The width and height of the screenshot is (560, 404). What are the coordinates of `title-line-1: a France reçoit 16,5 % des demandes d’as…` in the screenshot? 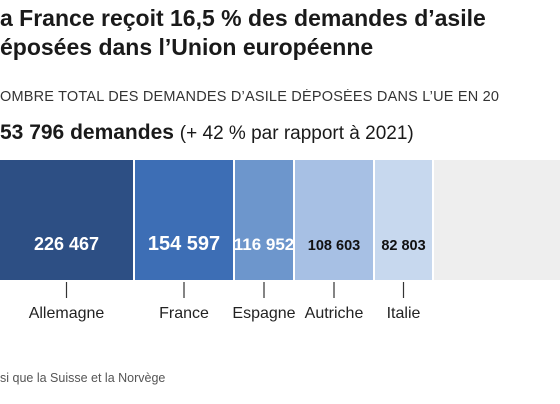 It's located at (243, 18).